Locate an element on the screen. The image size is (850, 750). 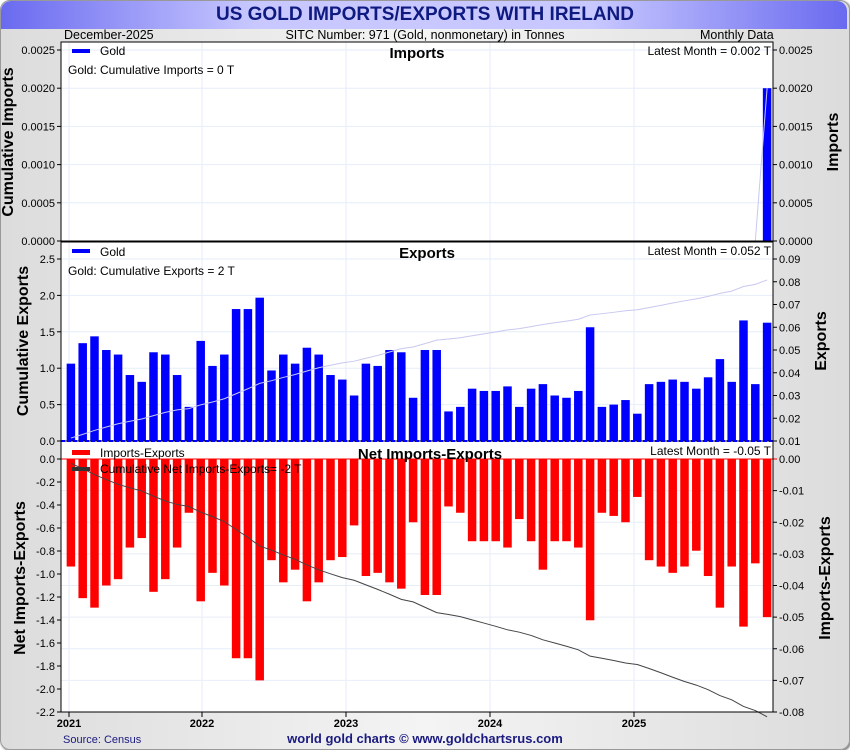
exports-left-tick-label: 2.0 is located at coordinates (47, 296).